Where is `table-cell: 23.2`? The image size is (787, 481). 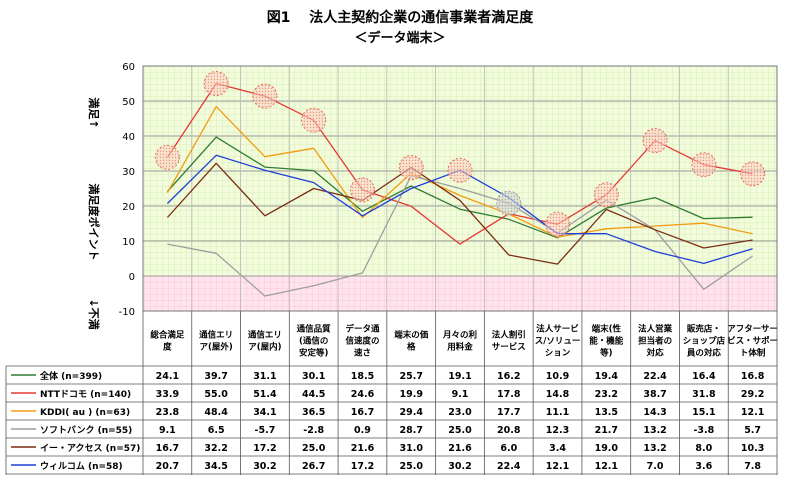 table-cell: 23.2 is located at coordinates (606, 394).